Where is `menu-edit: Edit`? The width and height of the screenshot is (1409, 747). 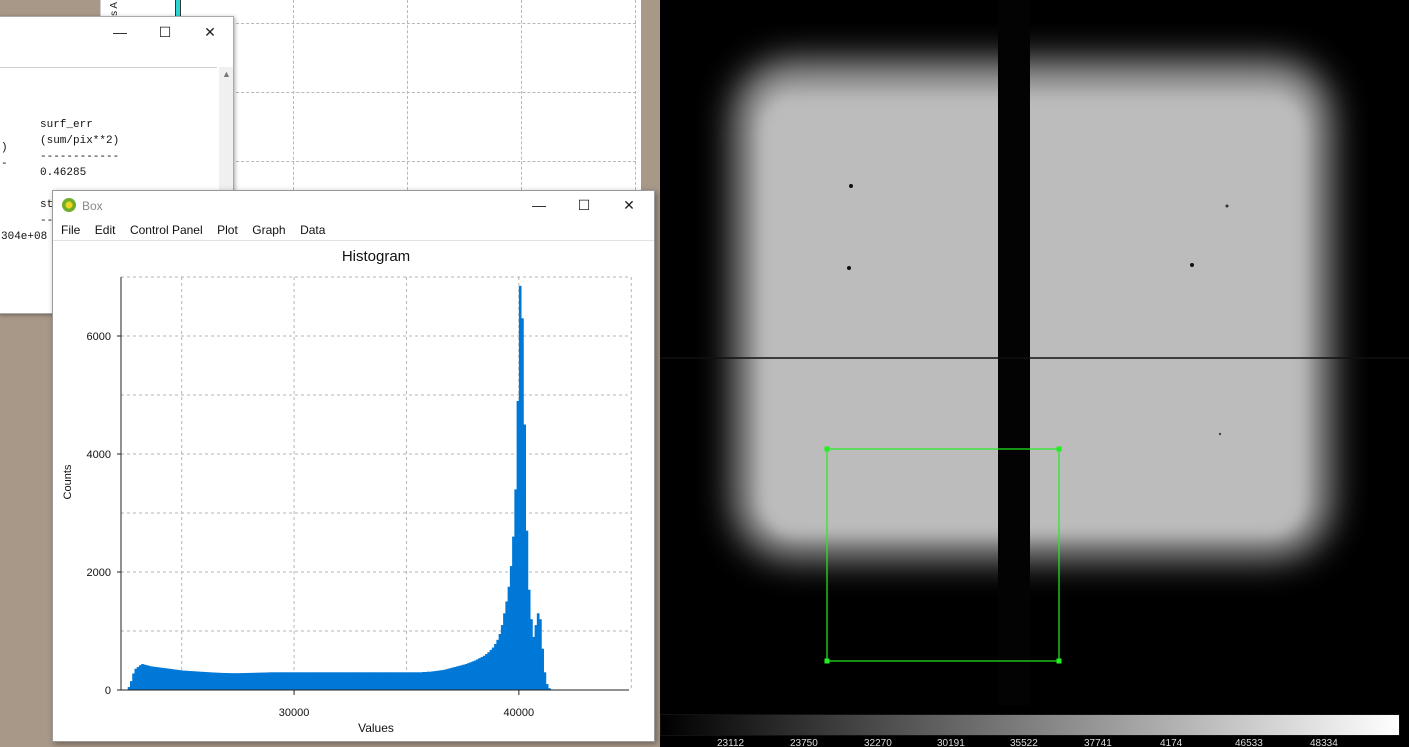 menu-edit: Edit is located at coordinates (105, 230).